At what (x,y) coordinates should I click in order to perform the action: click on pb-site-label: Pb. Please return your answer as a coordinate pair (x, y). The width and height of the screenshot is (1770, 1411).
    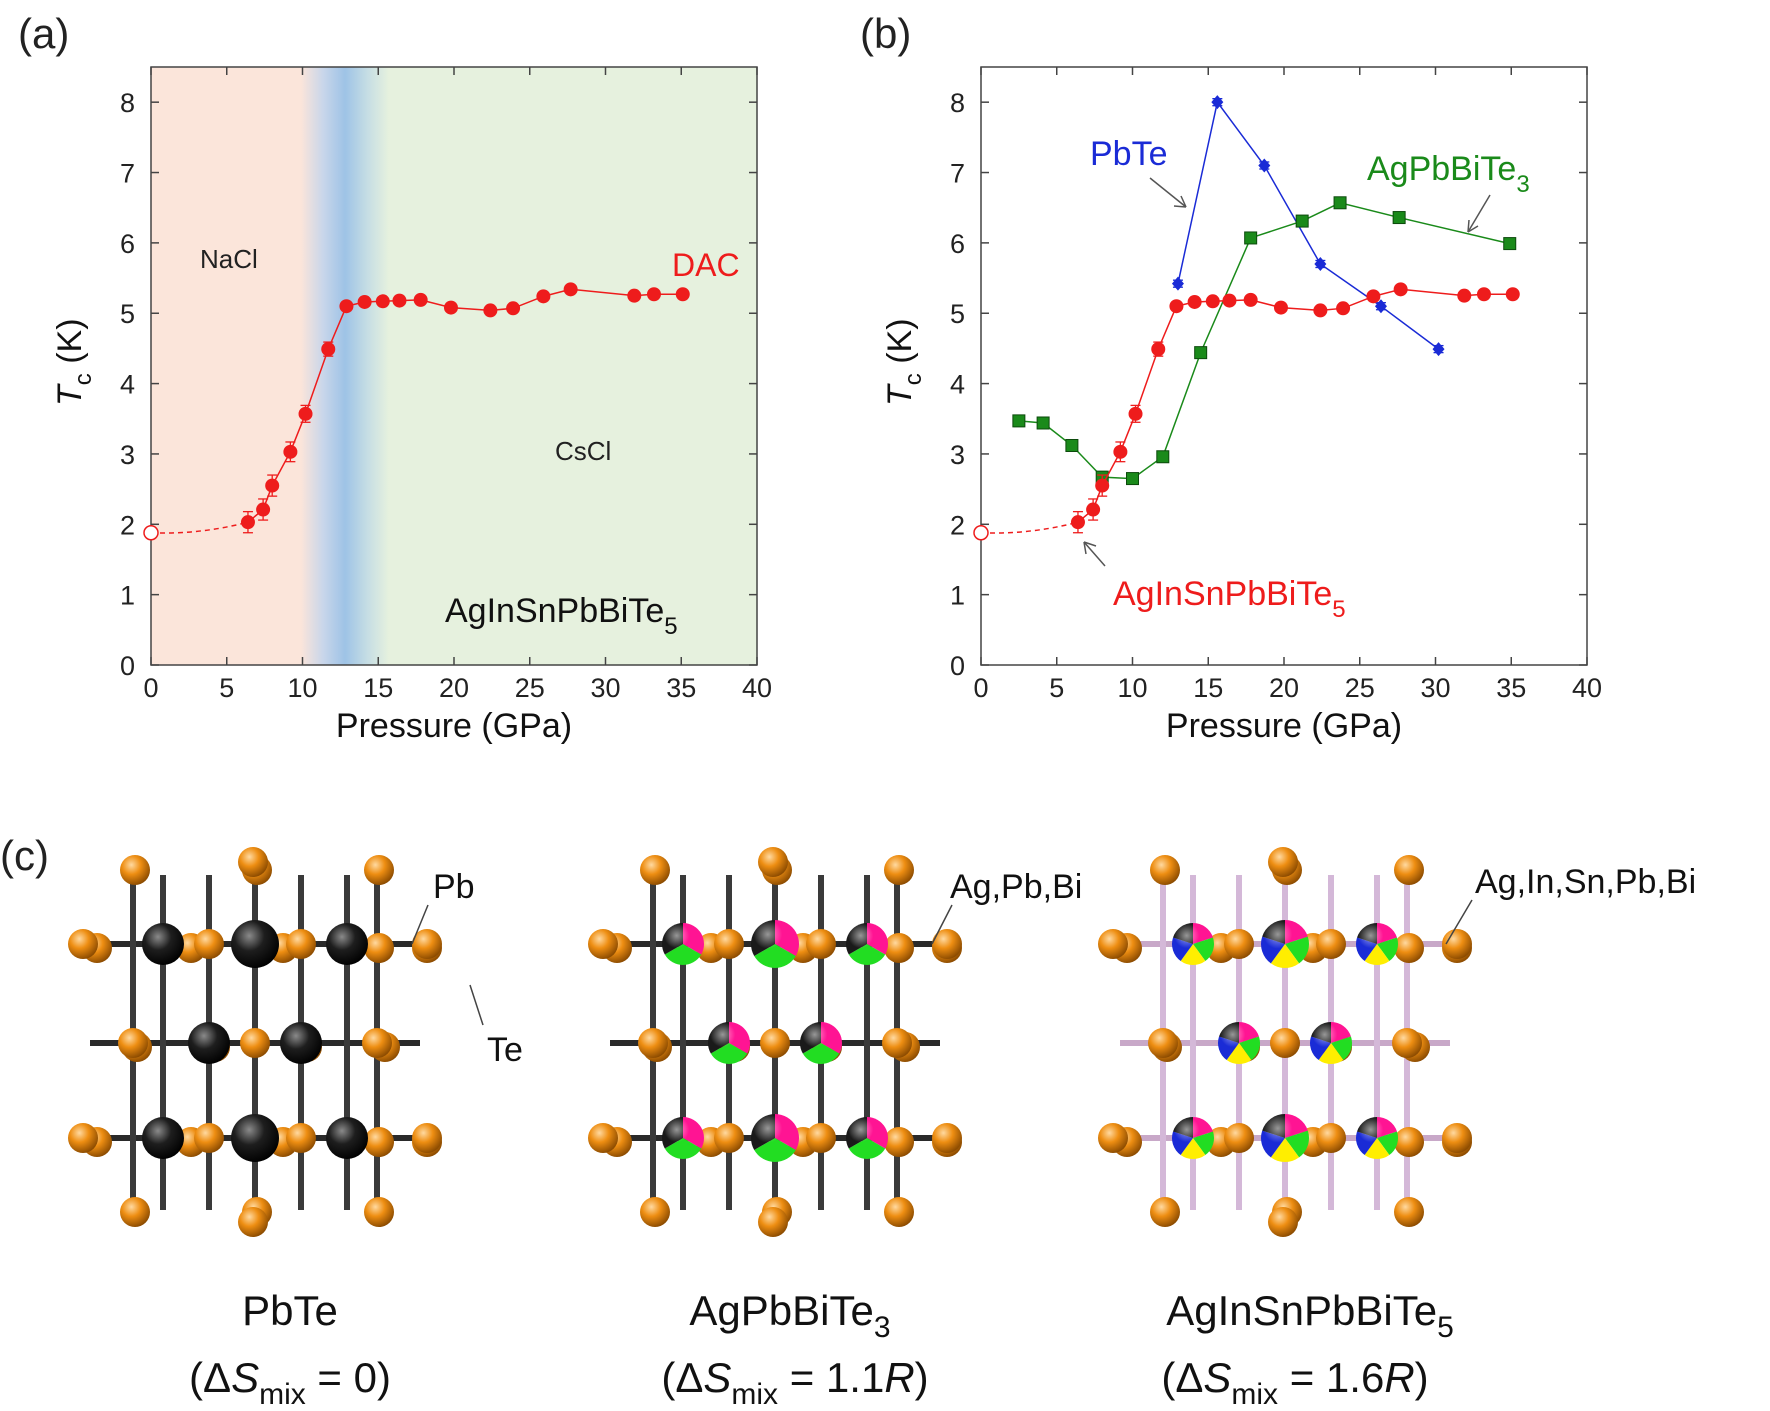
    Looking at the image, I should click on (454, 887).